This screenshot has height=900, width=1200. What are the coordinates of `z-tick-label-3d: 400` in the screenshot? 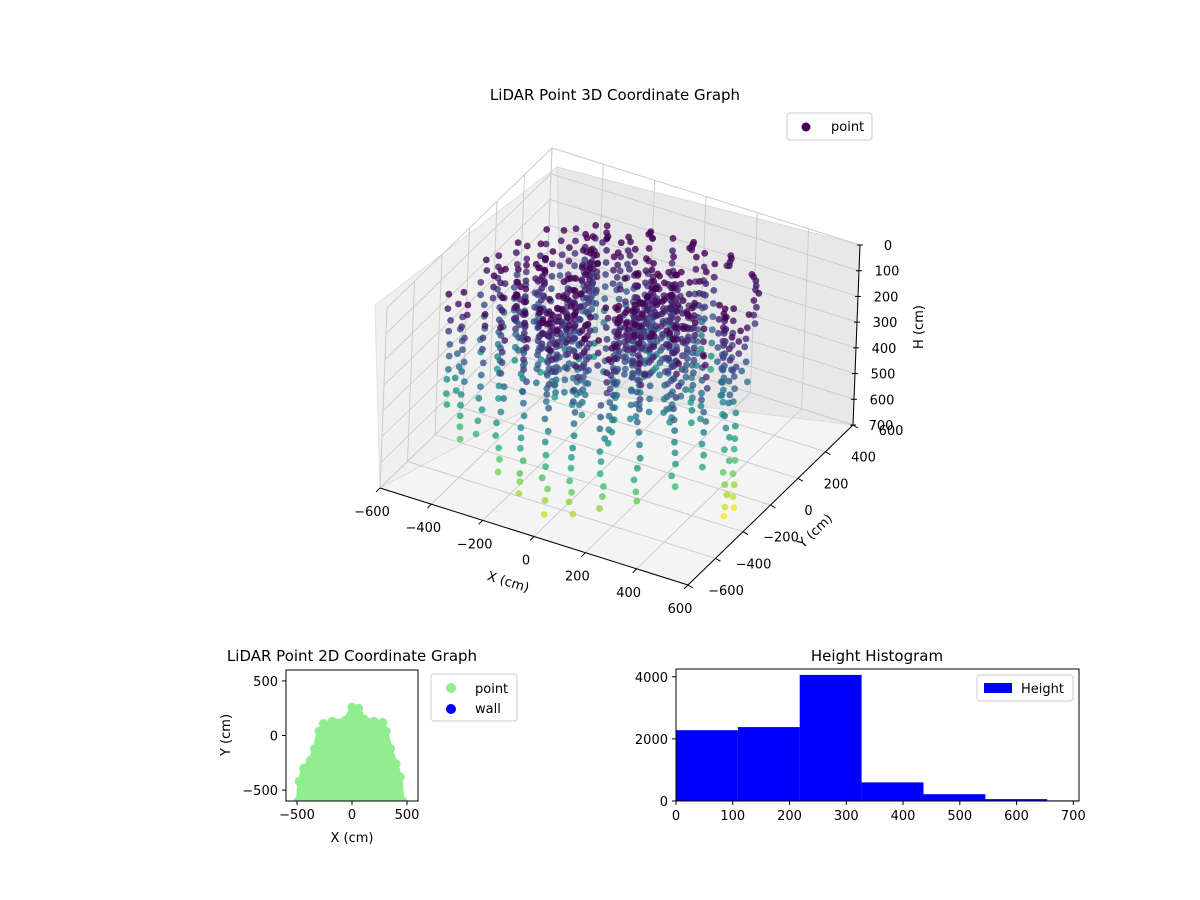 It's located at (884, 349).